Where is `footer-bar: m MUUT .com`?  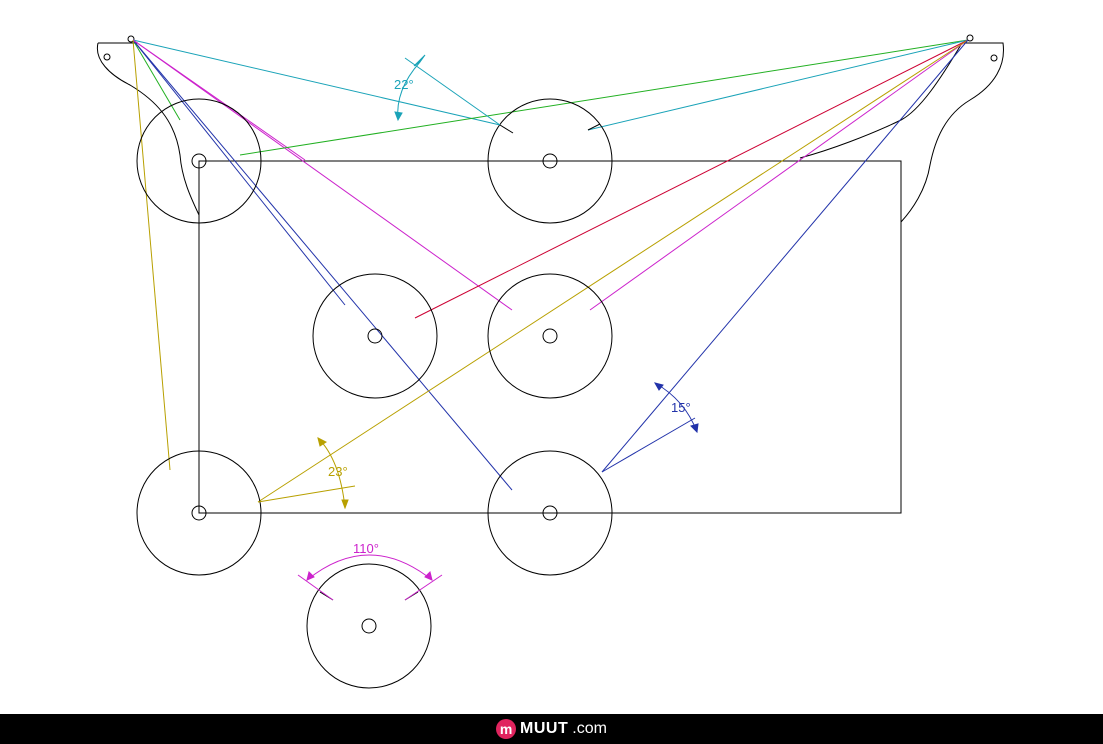
footer-bar: m MUUT .com is located at coordinates (551, 729).